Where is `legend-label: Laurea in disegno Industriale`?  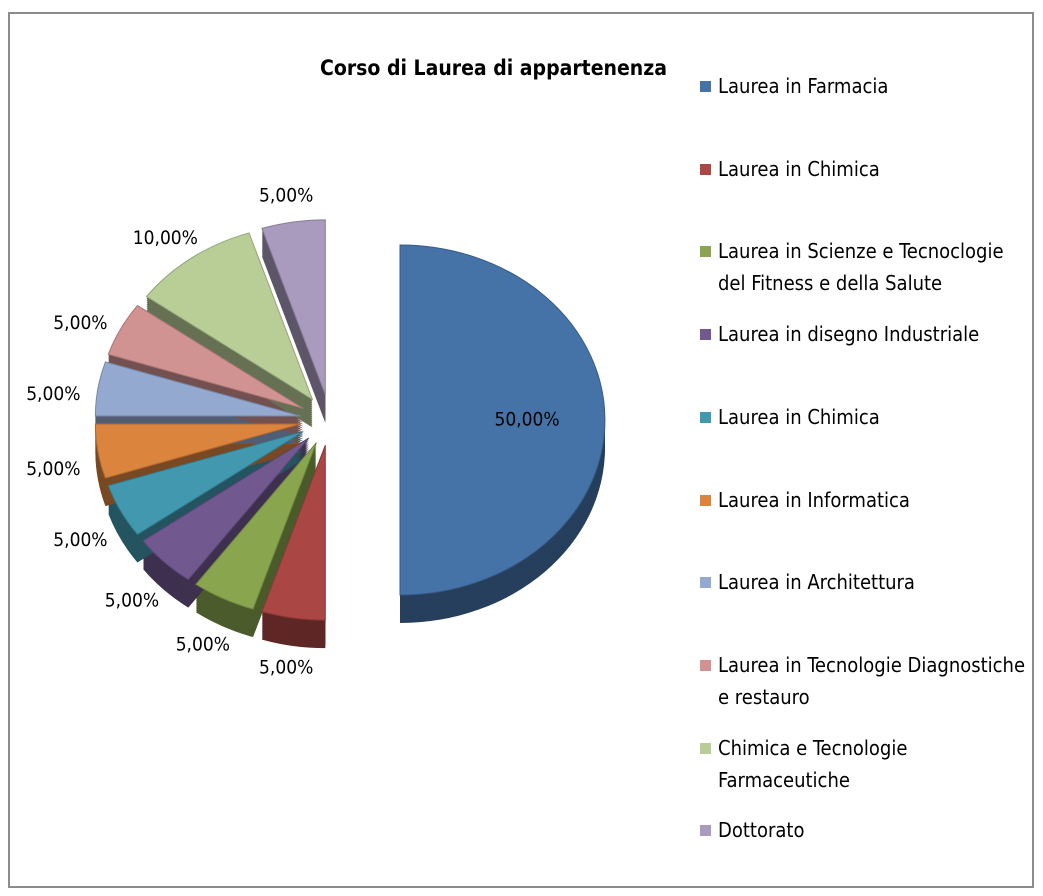
legend-label: Laurea in disegno Industriale is located at coordinates (849, 334).